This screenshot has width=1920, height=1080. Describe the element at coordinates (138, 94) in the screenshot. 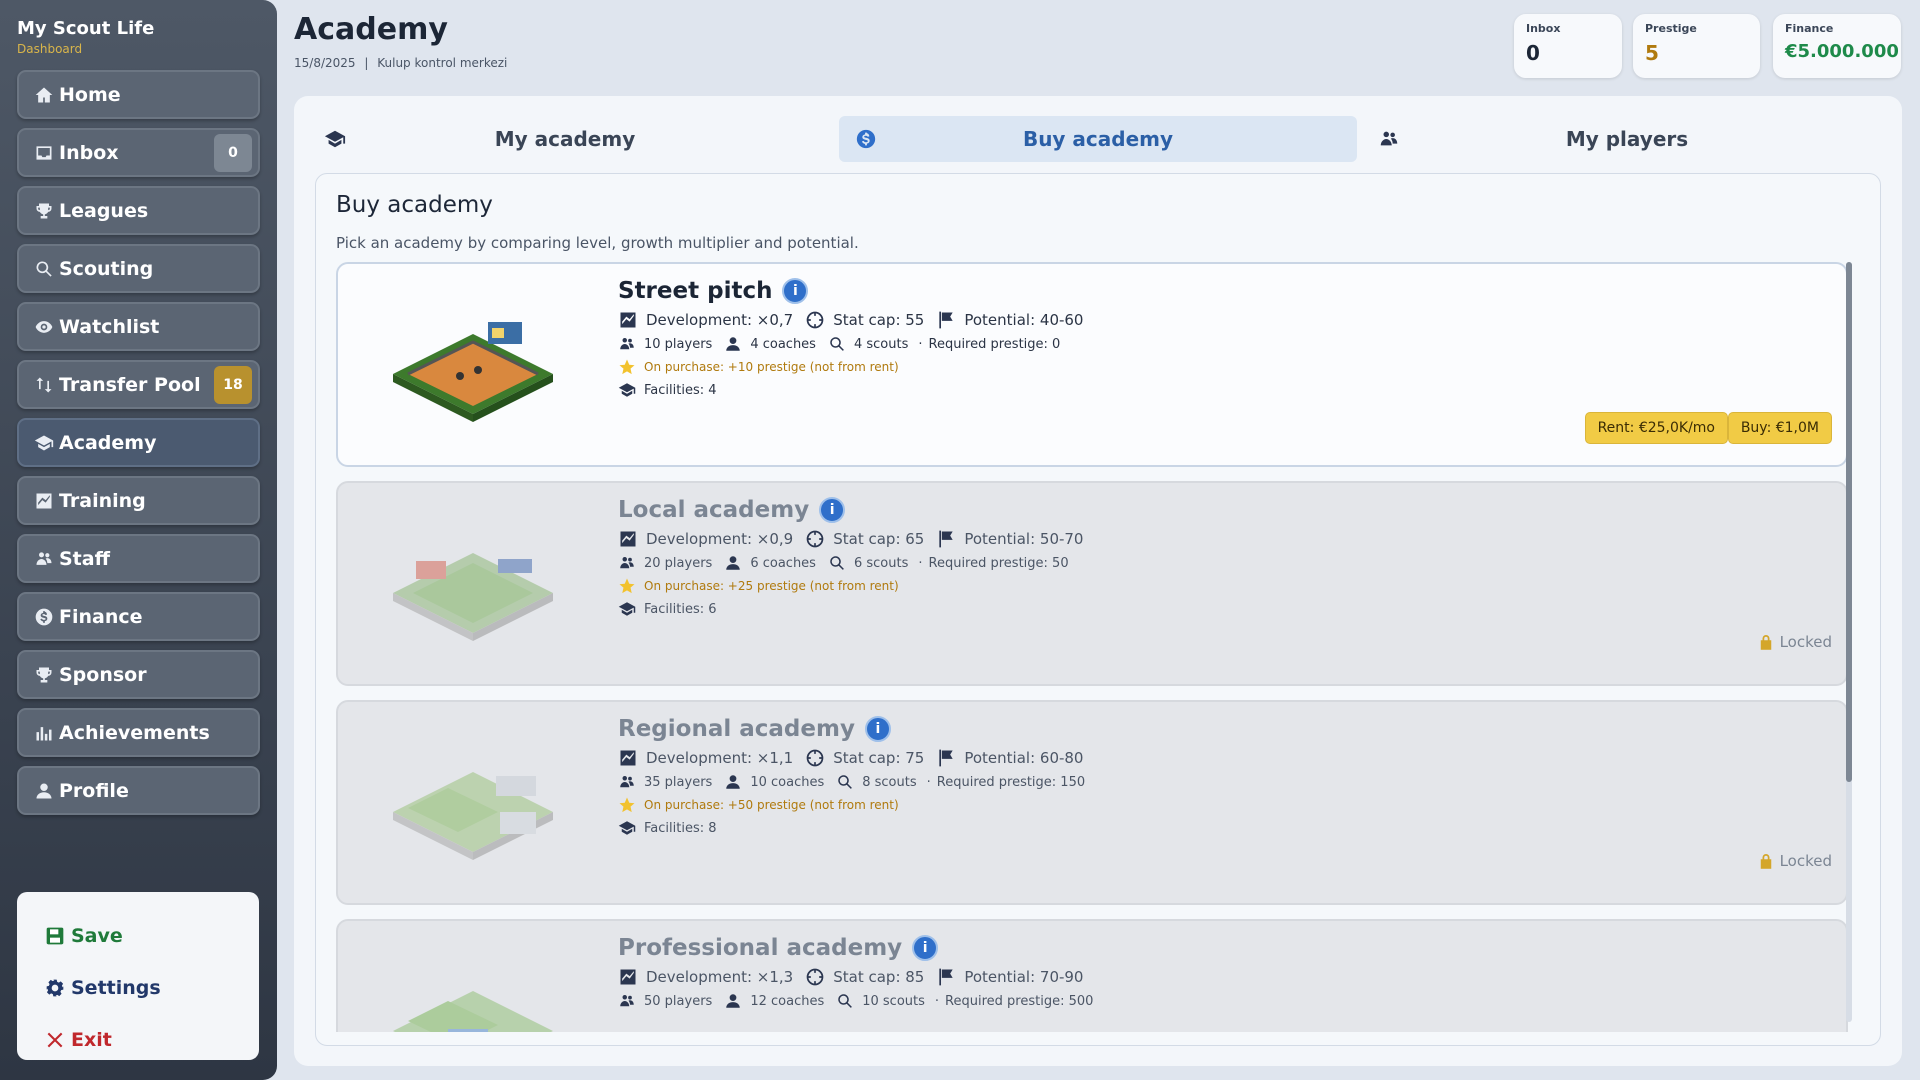

I see `sidebar-item-home: Home` at that location.